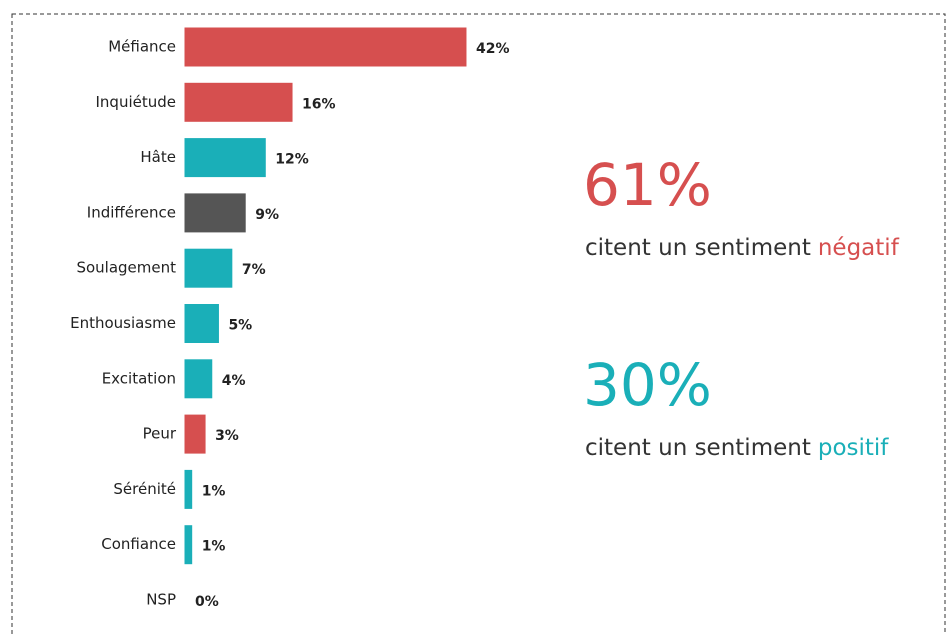 This screenshot has width=949, height=635. I want to click on category-label: Peur, so click(160, 434).